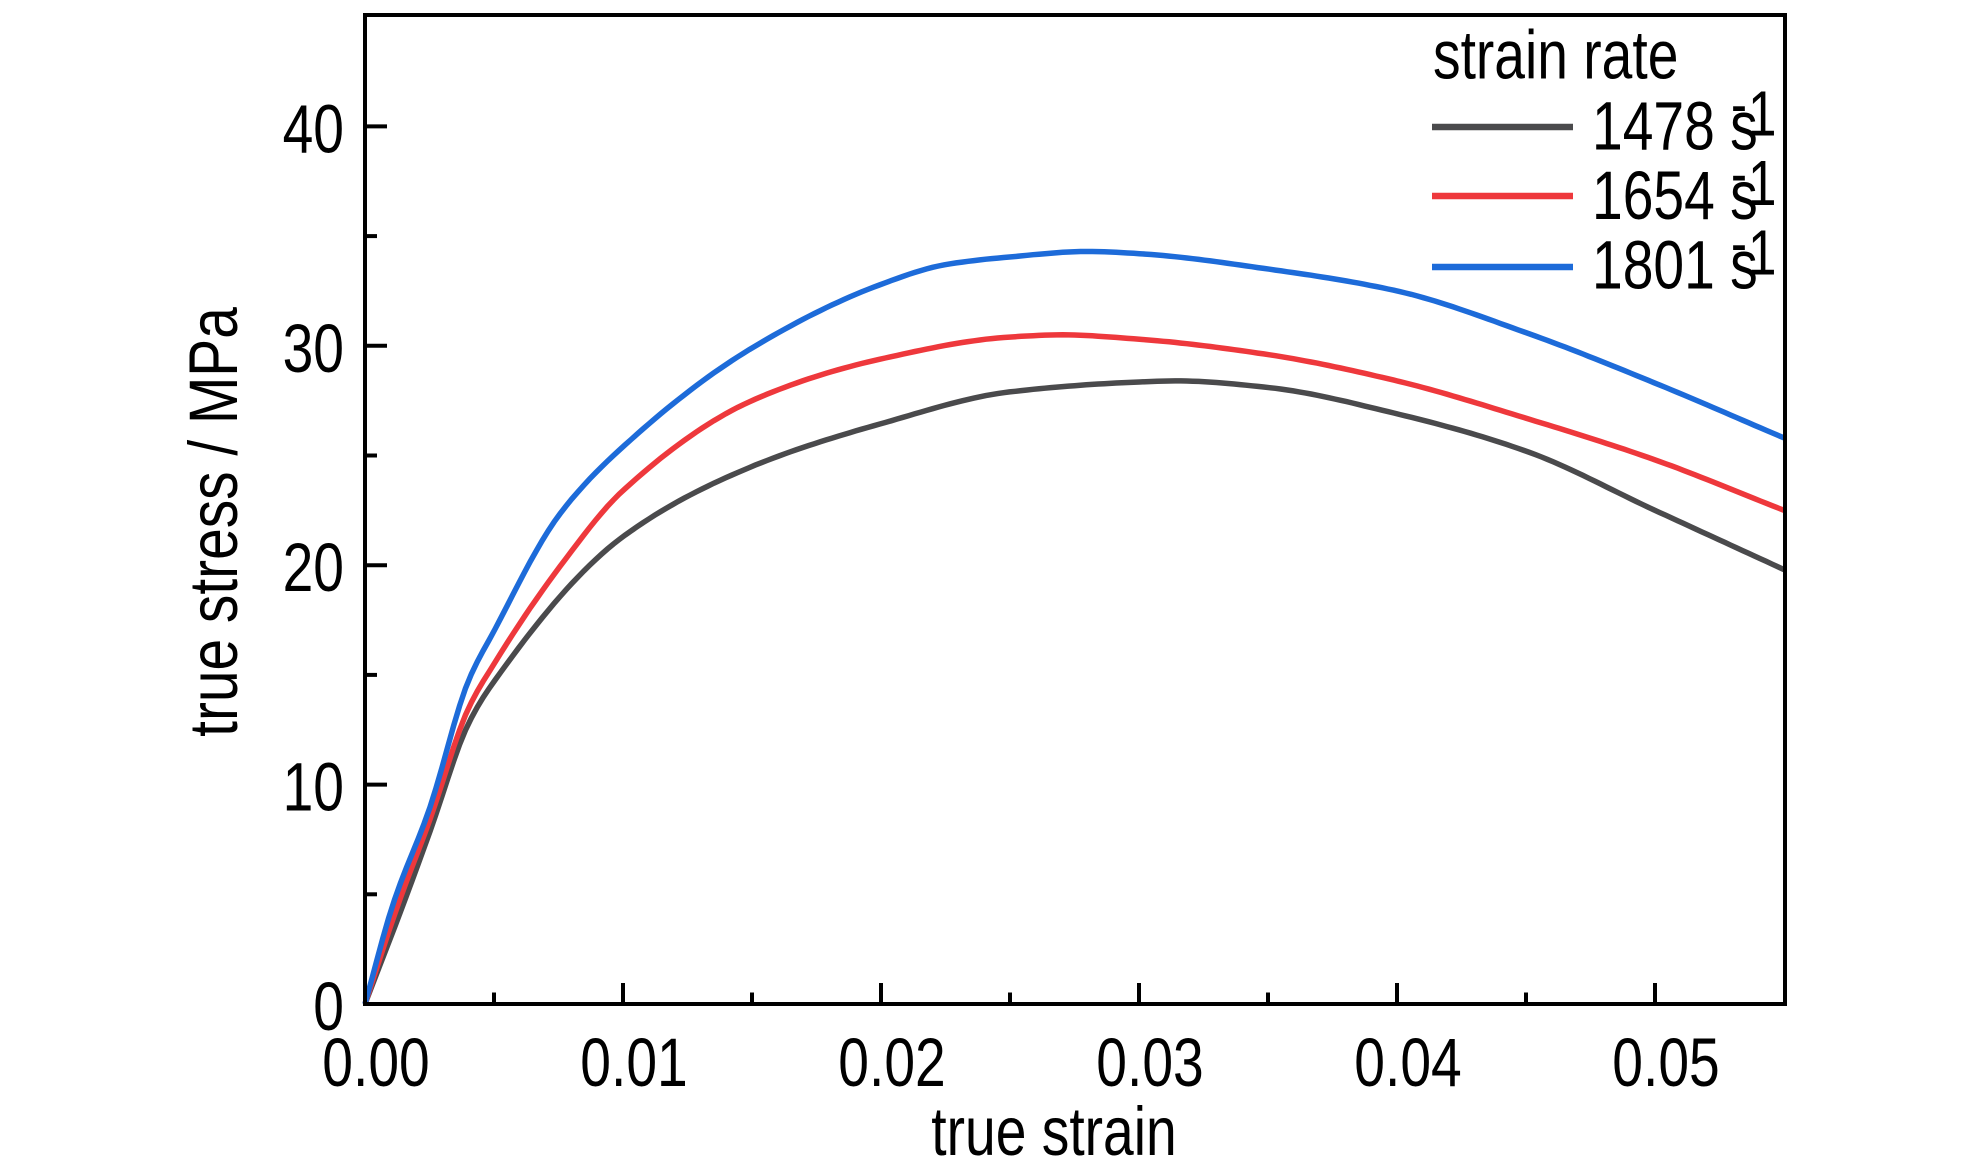 The width and height of the screenshot is (1984, 1157). I want to click on svg-text: 1801 s, so click(1675, 265).